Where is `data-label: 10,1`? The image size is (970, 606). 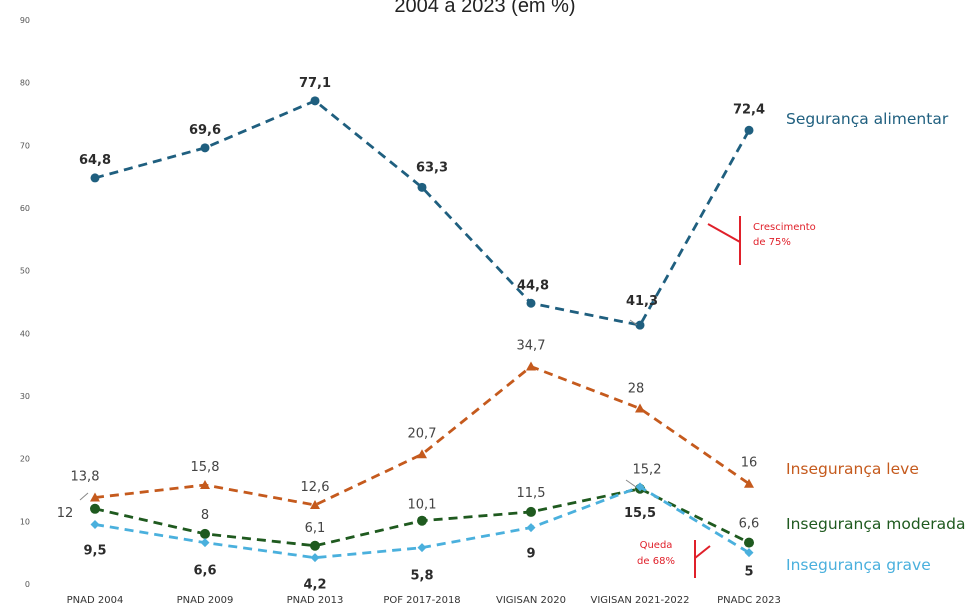
data-label: 10,1 is located at coordinates (422, 505).